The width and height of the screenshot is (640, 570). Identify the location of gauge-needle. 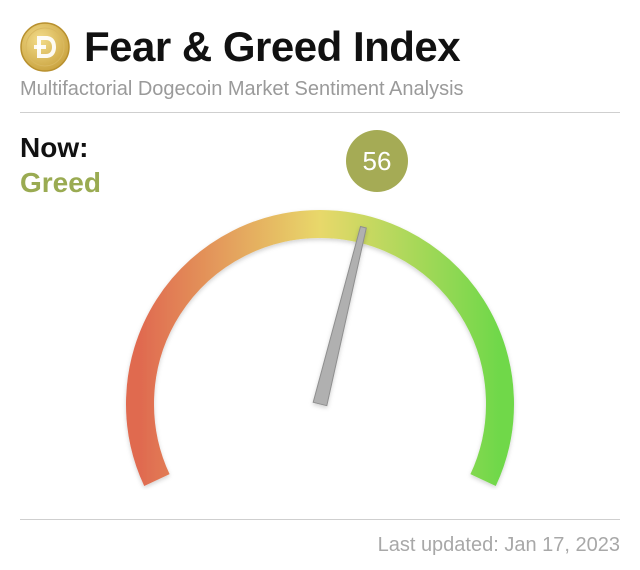
(339, 316).